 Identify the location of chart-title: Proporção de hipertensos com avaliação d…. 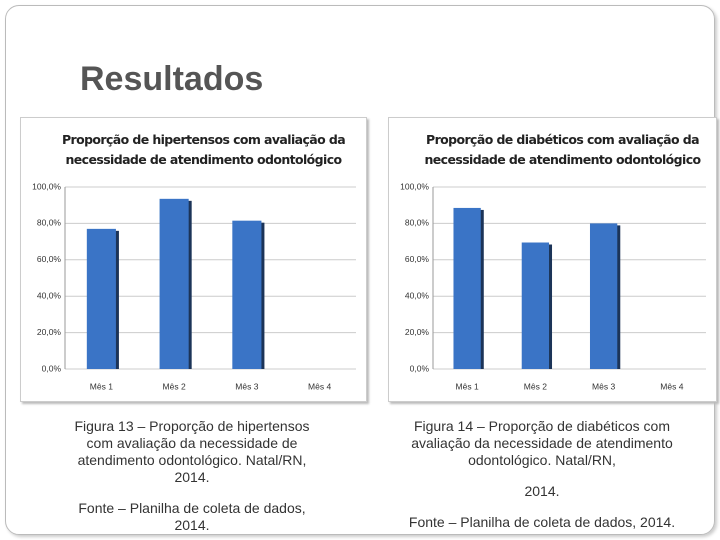
(203, 149).